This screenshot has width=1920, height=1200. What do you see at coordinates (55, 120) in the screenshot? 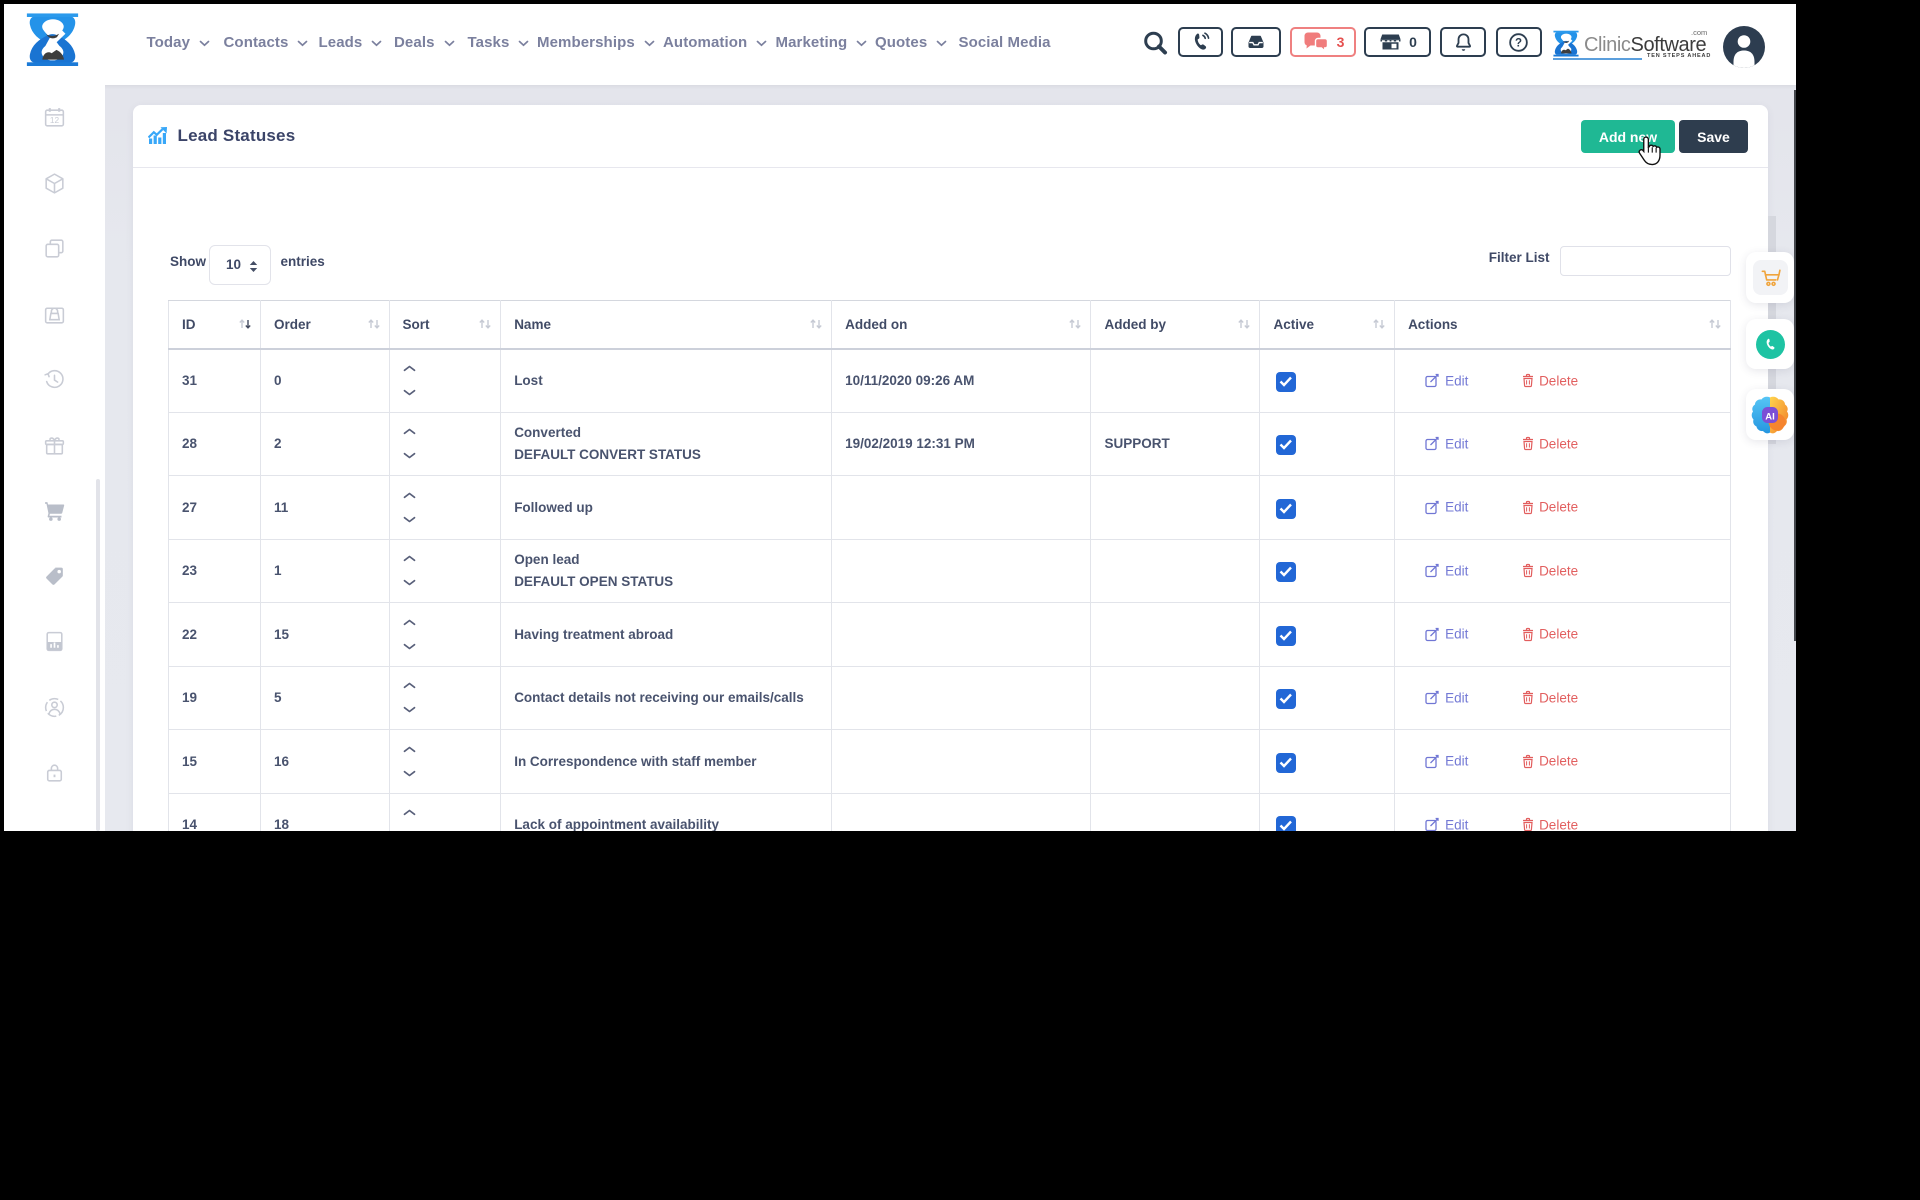
I see `svg-text: 12` at bounding box center [55, 120].